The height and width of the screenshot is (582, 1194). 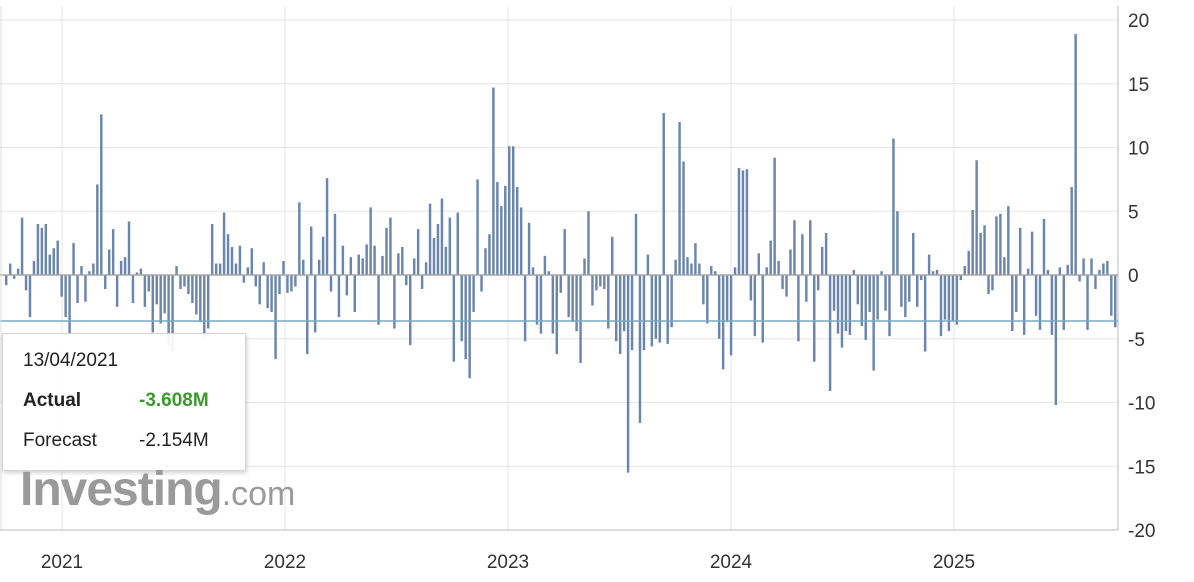 What do you see at coordinates (174, 440) in the screenshot?
I see `tooltip-forecast-value: -2.154M` at bounding box center [174, 440].